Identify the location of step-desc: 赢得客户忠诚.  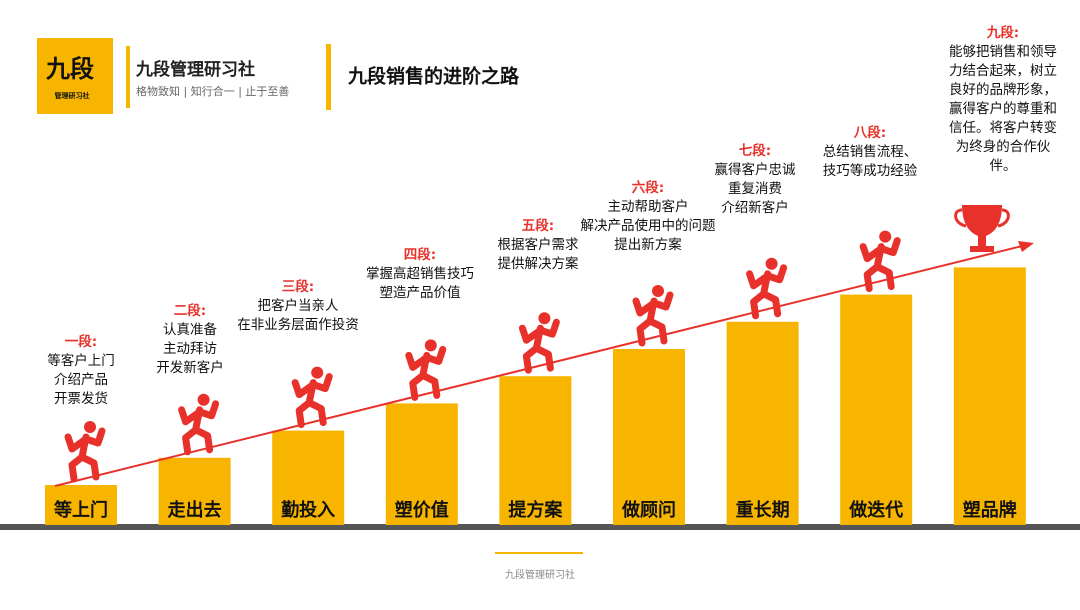
(755, 169).